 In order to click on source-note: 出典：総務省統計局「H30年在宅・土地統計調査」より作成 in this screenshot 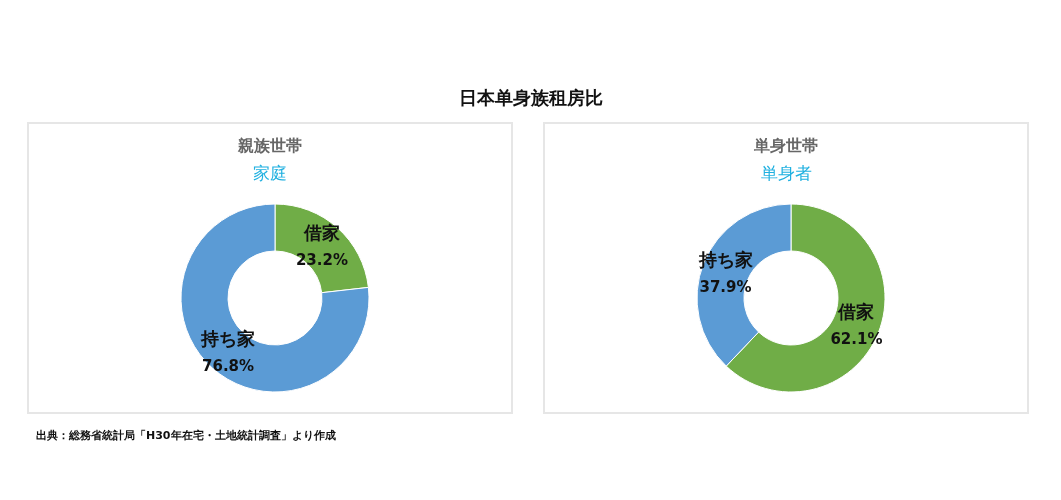, I will do `click(186, 435)`.